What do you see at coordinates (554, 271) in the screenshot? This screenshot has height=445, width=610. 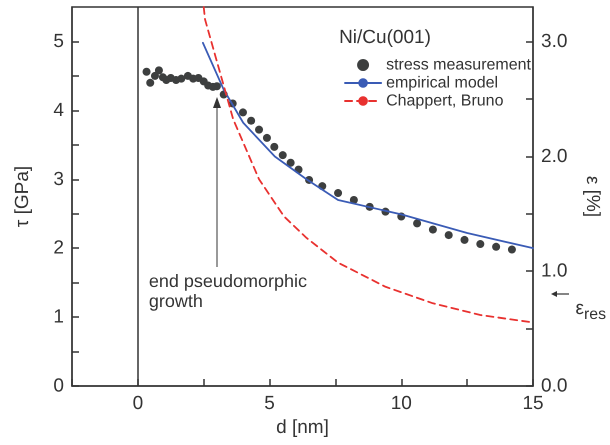 I see `y2-tick-label: 1.0` at bounding box center [554, 271].